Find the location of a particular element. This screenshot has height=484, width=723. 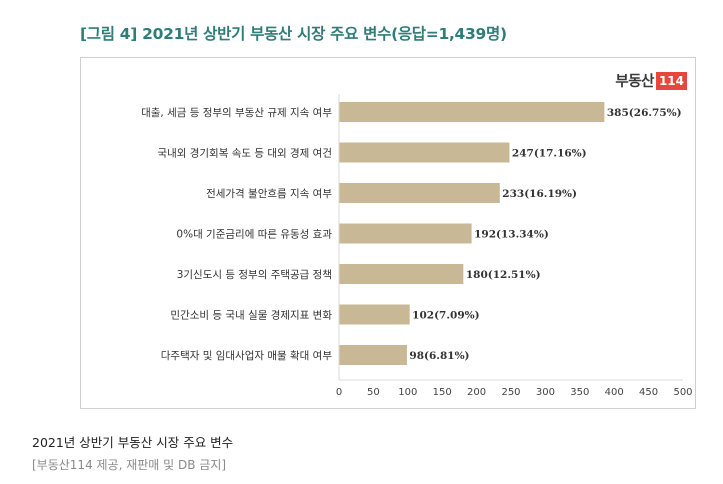

data-label: 192(13.34%) is located at coordinates (511, 235).